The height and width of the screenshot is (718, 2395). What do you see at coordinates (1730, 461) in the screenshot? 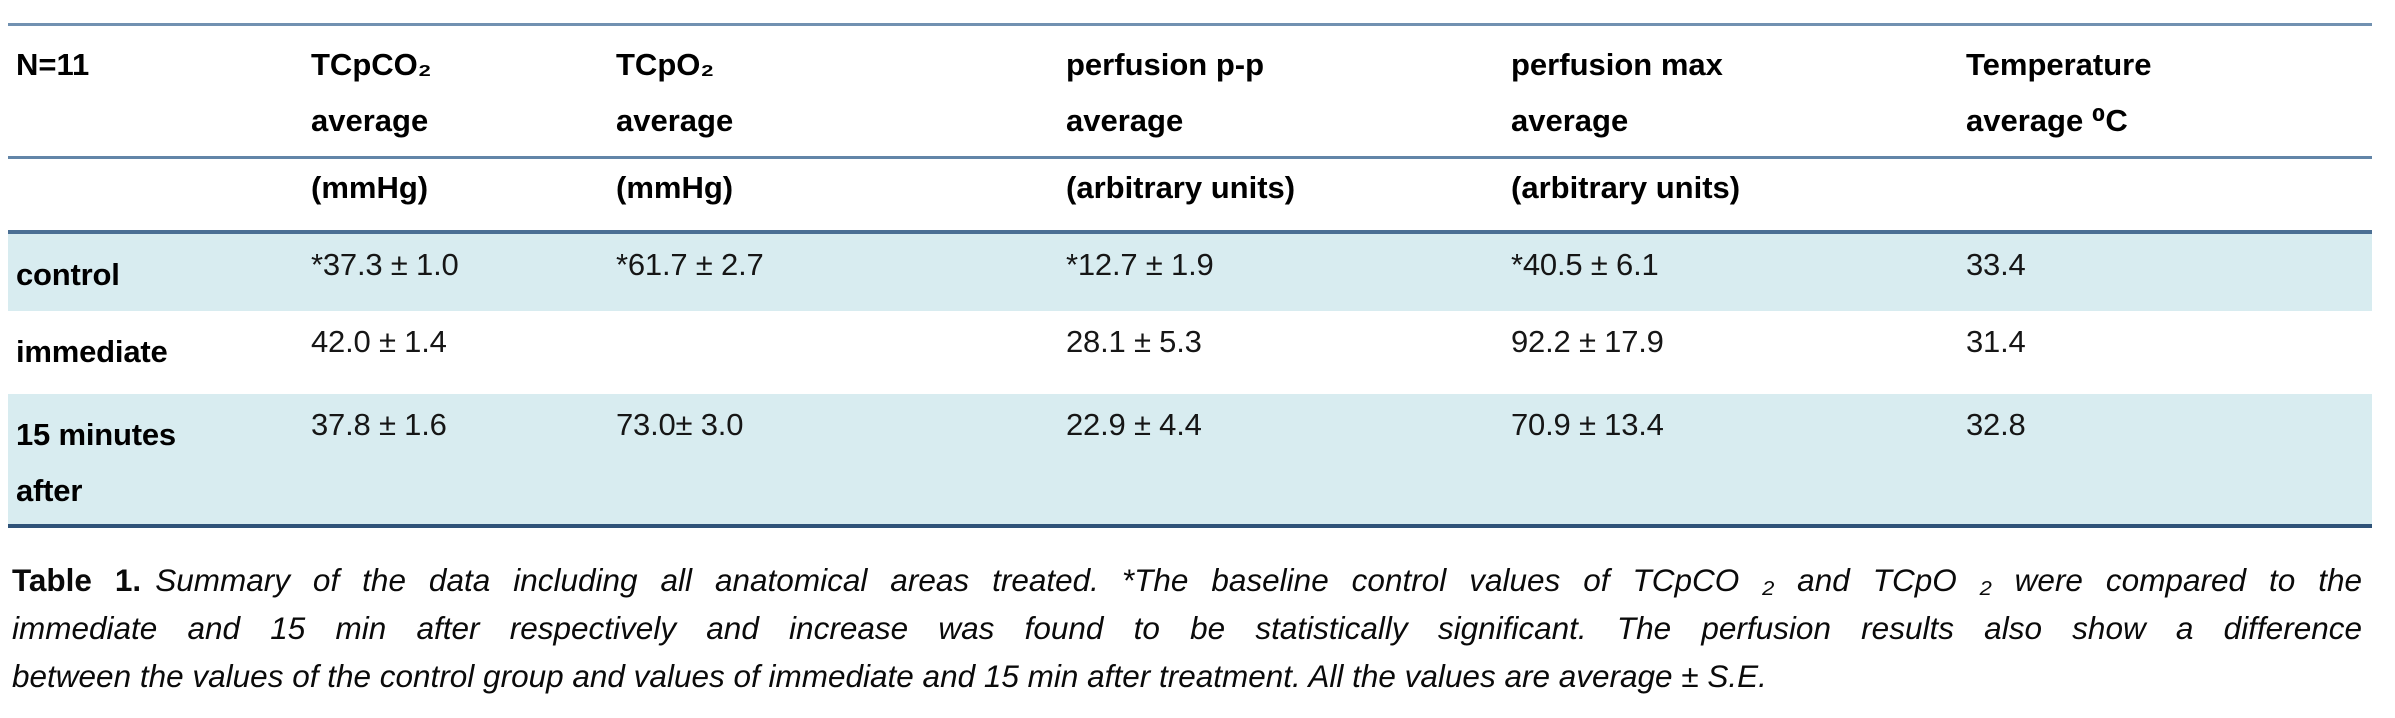
I see `cell-15min-perfusion-max: 70.9 ± 13.4` at bounding box center [1730, 461].